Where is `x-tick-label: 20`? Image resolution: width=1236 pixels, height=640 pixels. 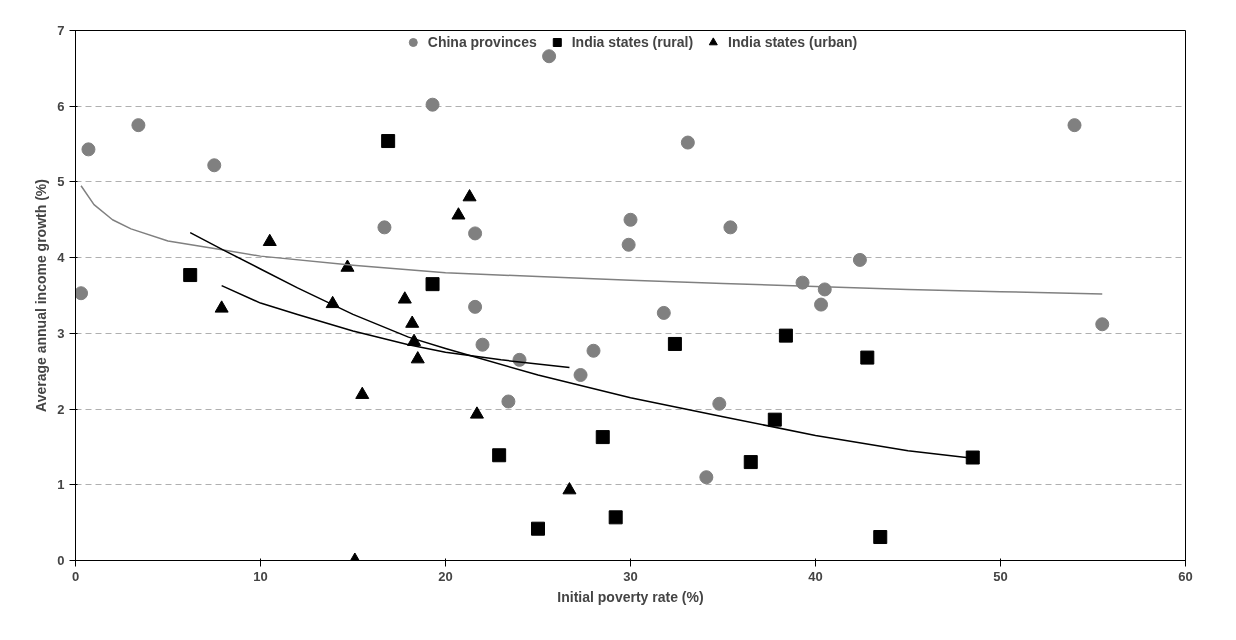 x-tick-label: 20 is located at coordinates (445, 576).